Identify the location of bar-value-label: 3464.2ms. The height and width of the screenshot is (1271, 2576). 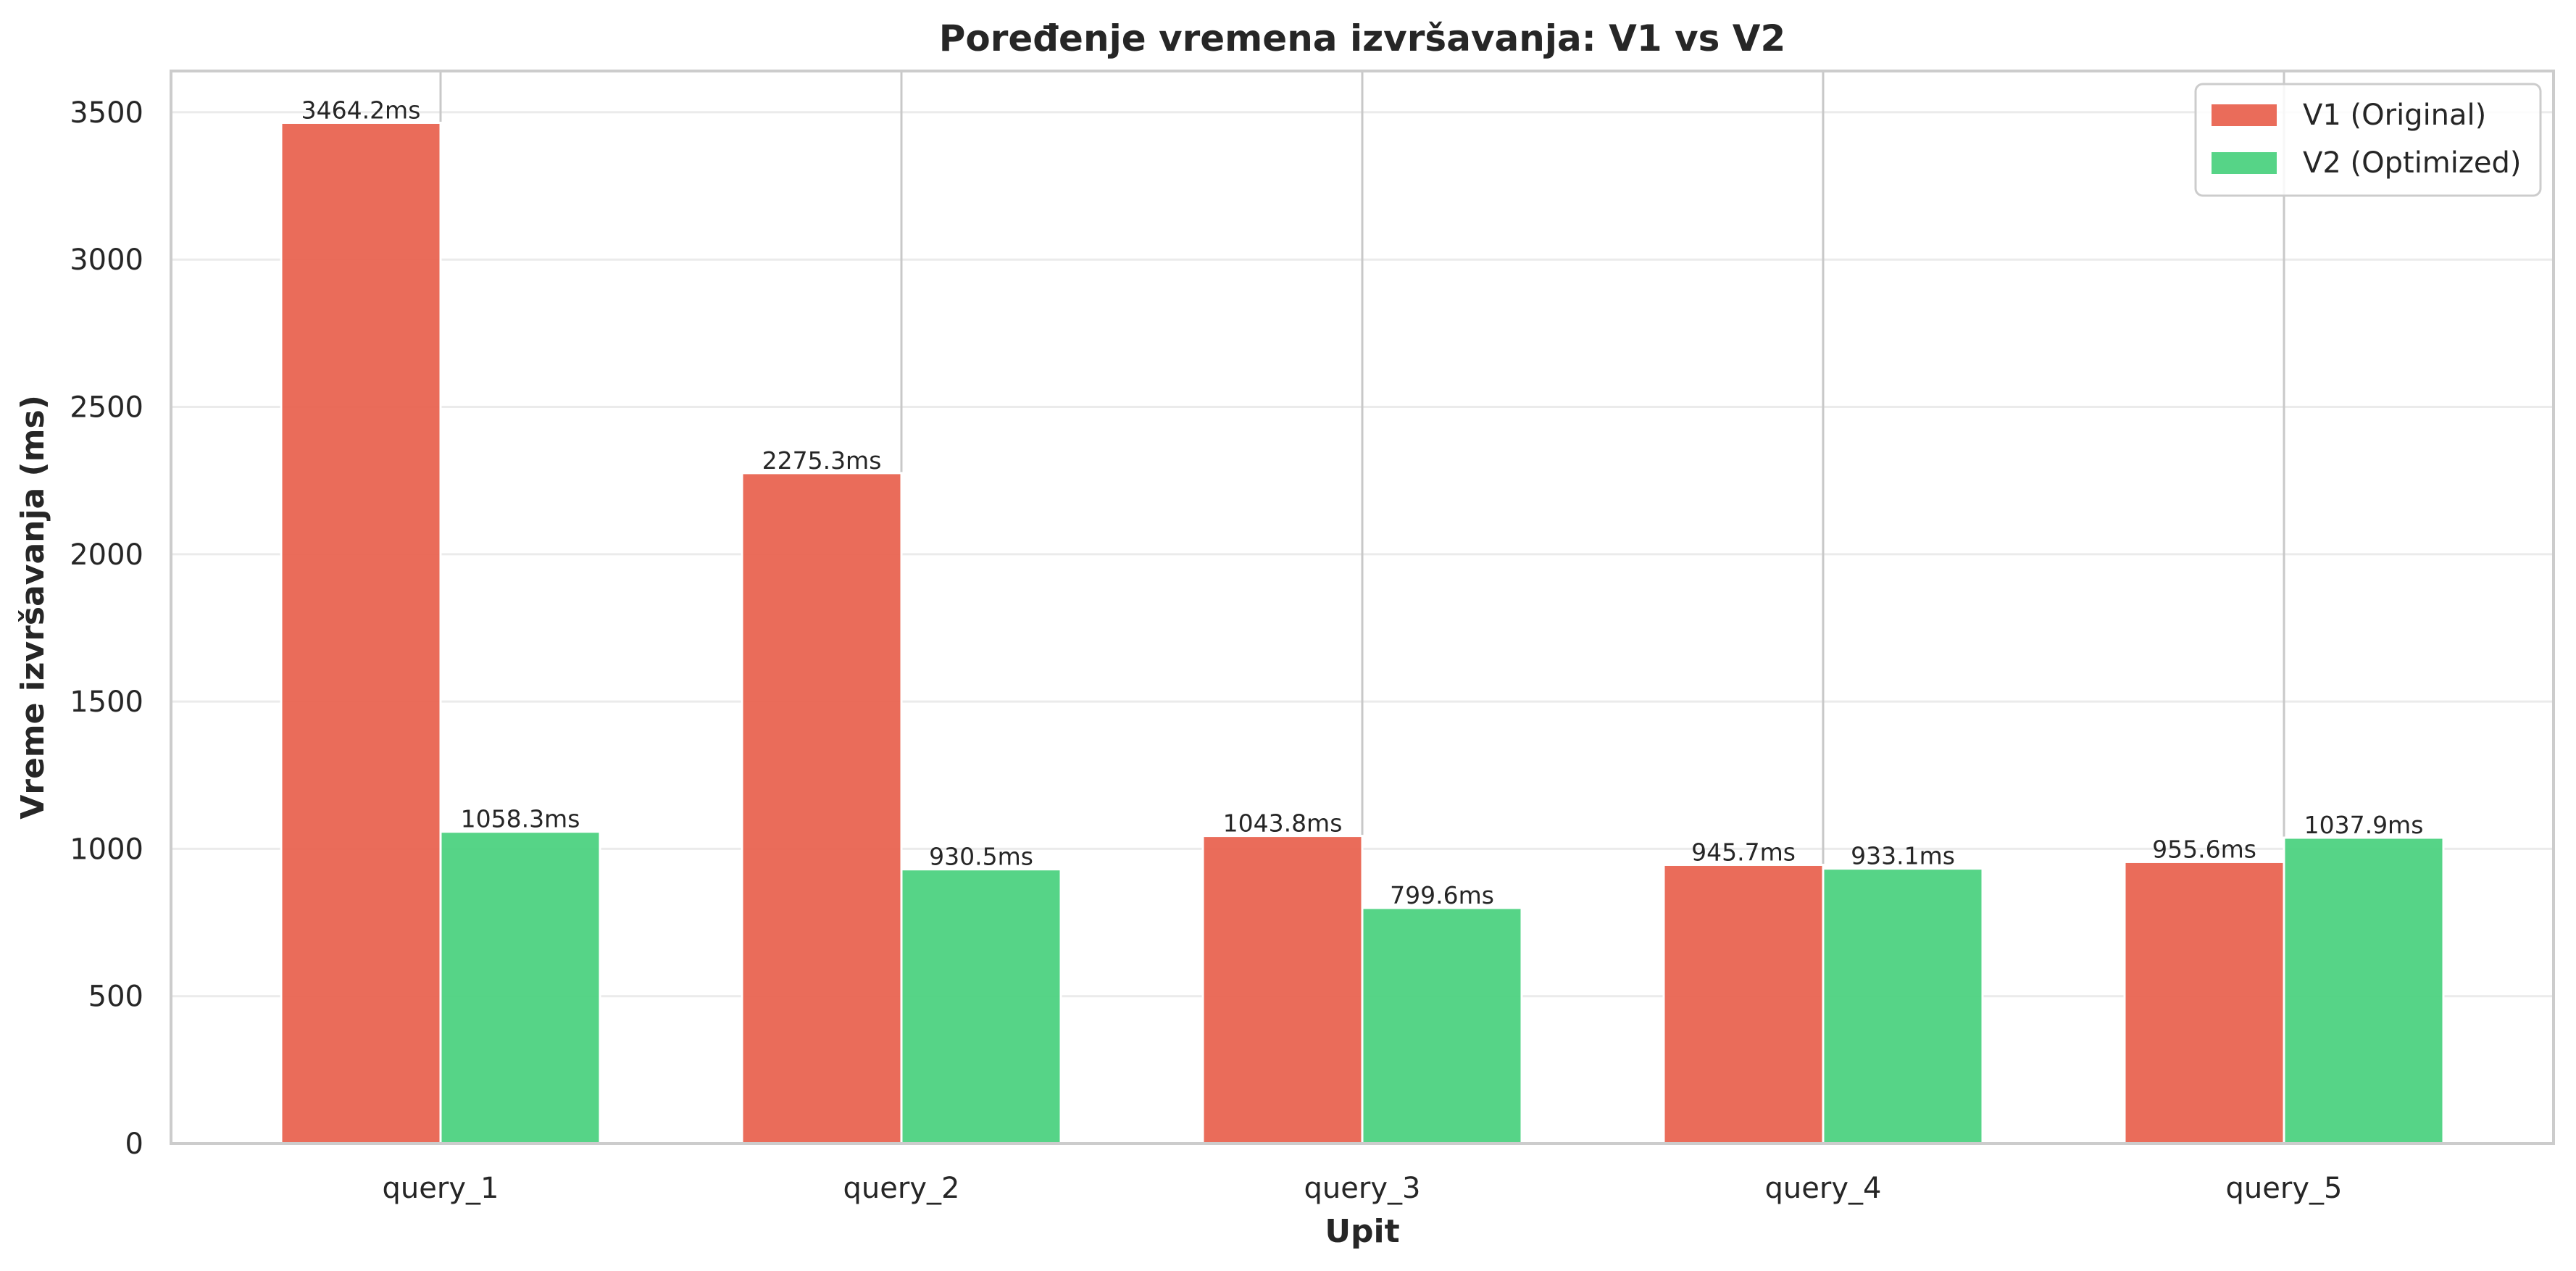
(361, 110).